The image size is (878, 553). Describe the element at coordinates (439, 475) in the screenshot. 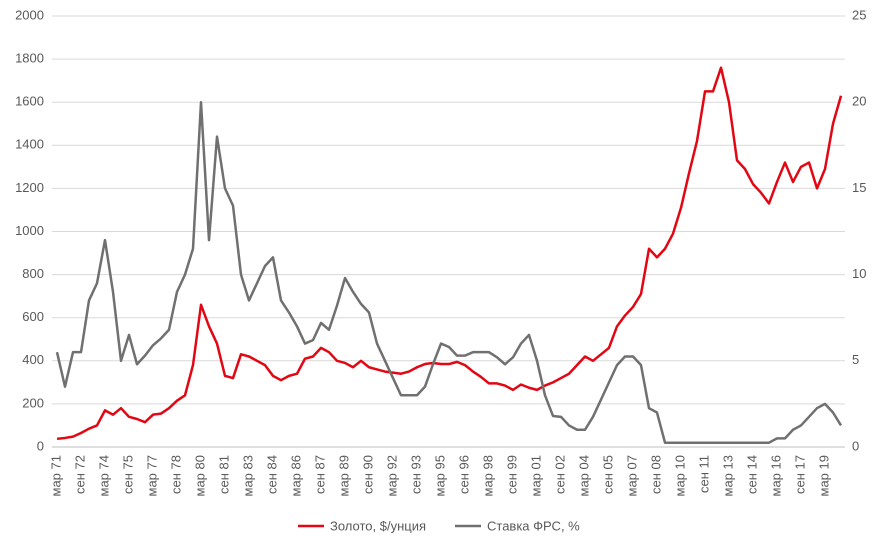

I see `x-tick-label: мар 95` at that location.